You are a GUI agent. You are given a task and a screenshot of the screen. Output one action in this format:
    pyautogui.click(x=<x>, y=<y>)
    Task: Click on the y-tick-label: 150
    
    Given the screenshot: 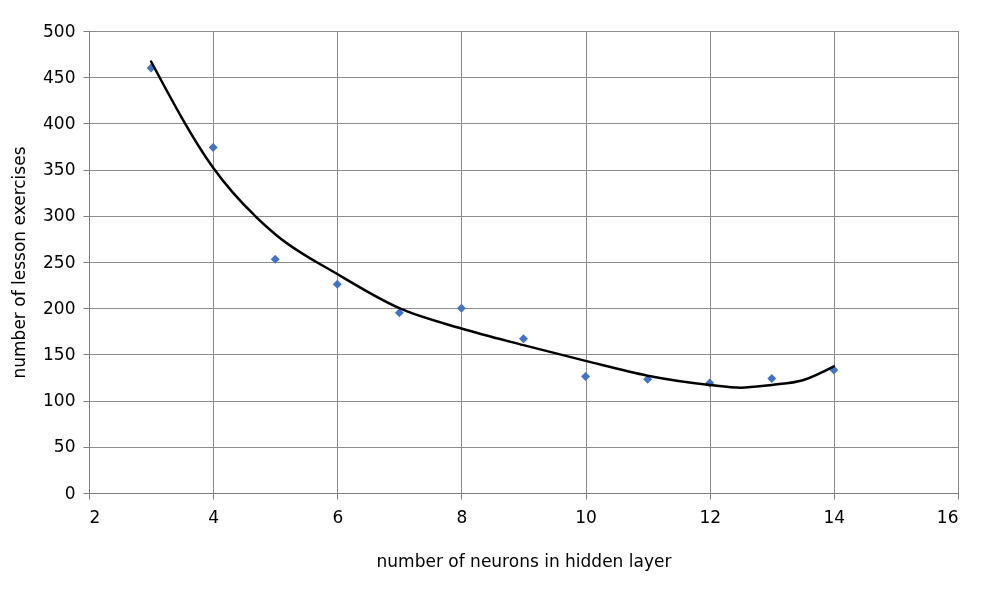 What is the action you would take?
    pyautogui.click(x=59, y=353)
    